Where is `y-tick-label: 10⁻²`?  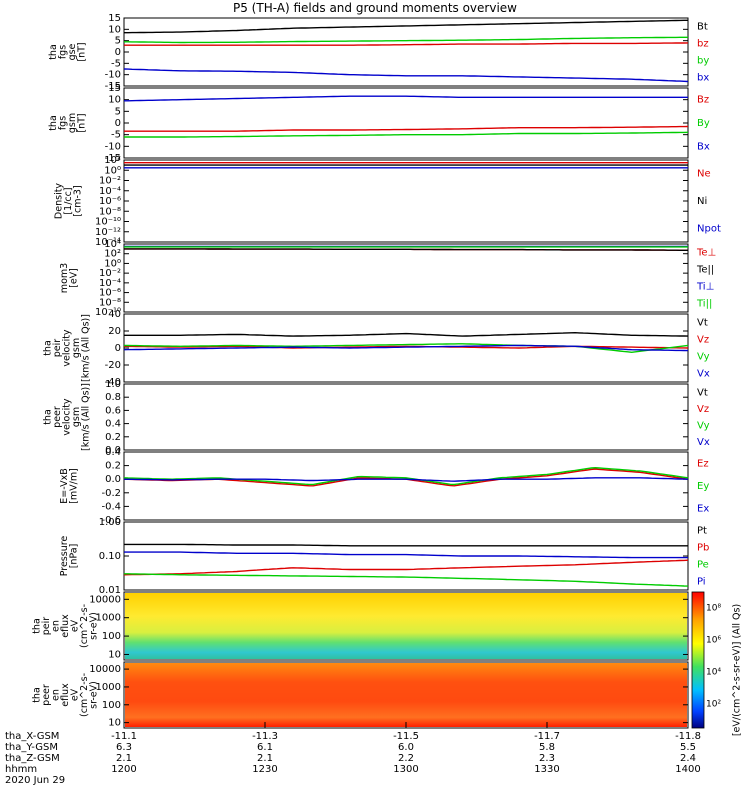 y-tick-label: 10⁻² is located at coordinates (110, 273).